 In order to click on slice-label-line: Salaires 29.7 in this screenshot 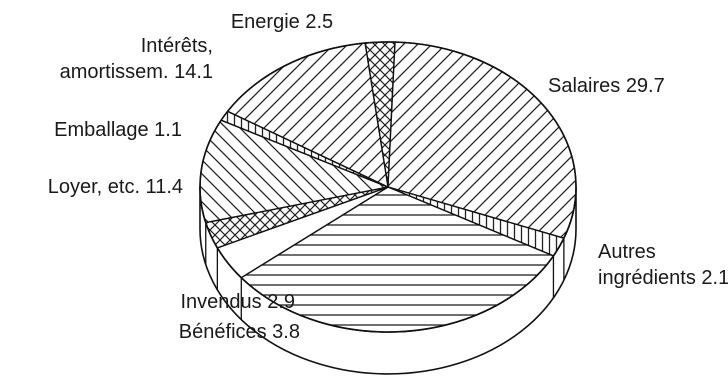, I will do `click(606, 86)`.